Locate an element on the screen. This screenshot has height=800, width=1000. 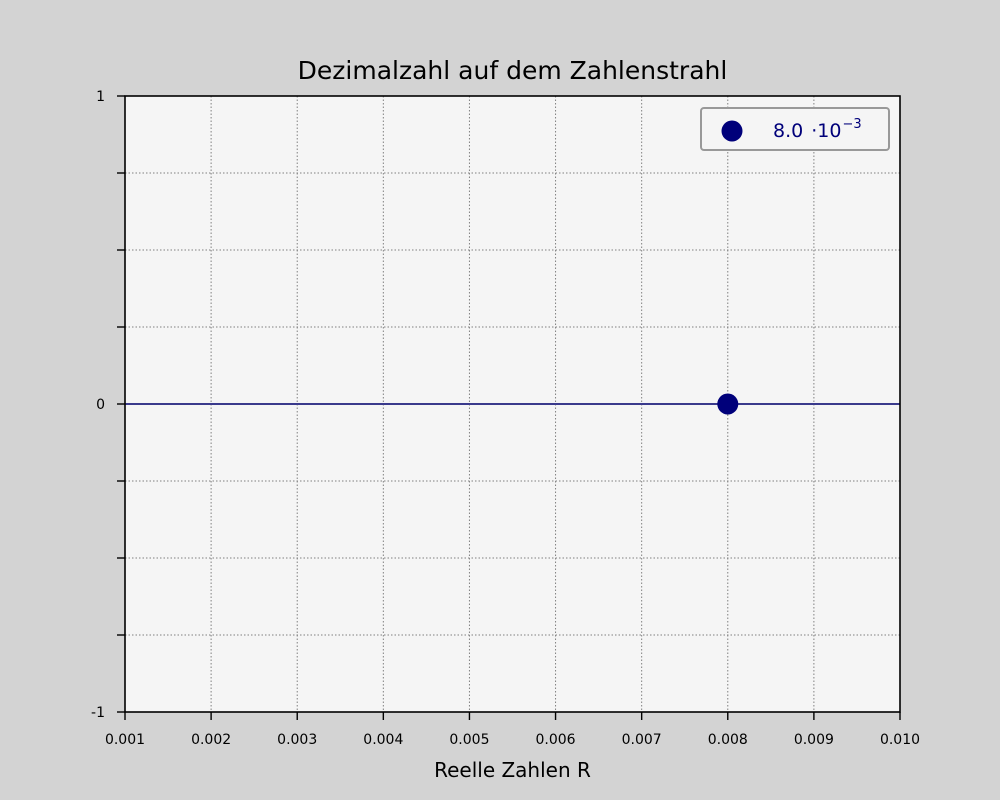
y-tick-label: 1 is located at coordinates (100, 97).